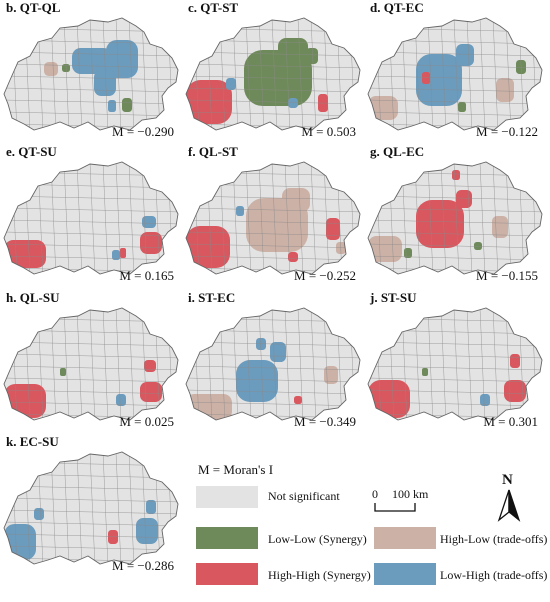 The image size is (550, 602). I want to click on panel-title-i: i. ST-EC, so click(212, 297).